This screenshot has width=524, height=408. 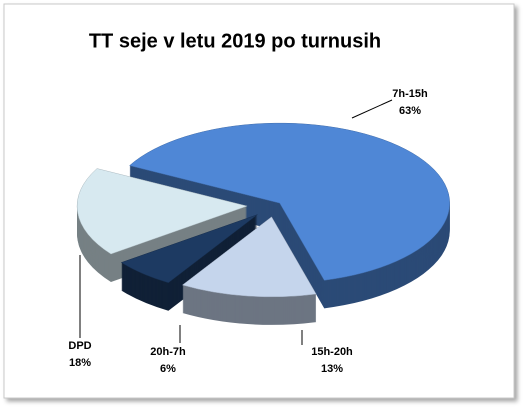 I want to click on category-label: 20h-7h, so click(x=168, y=352).